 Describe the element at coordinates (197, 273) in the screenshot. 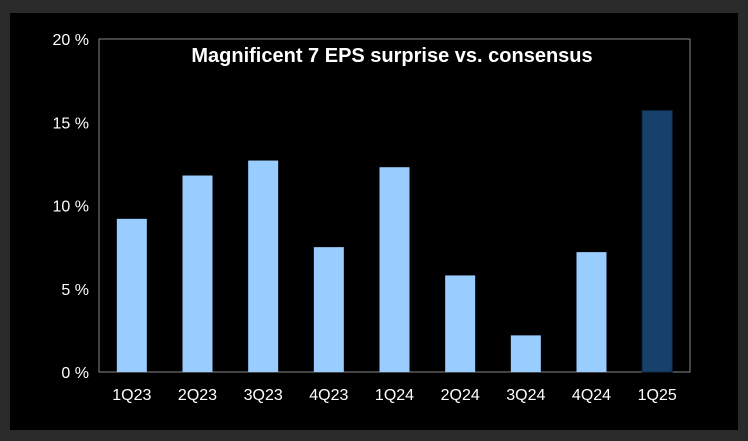

I see `bar-2q23` at that location.